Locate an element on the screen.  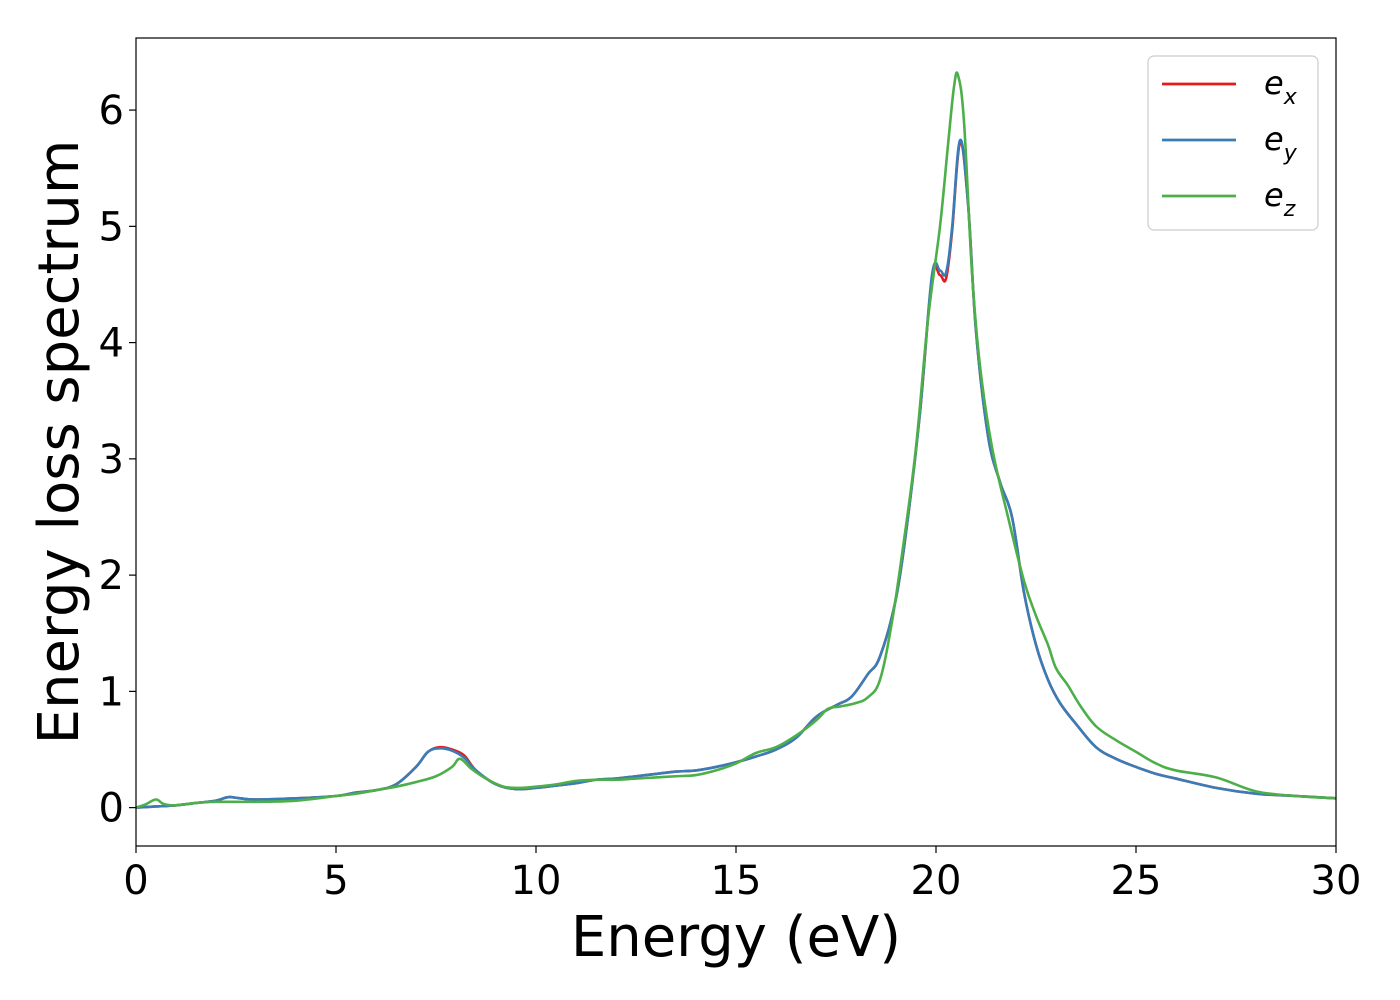
x-tick-label: 25 is located at coordinates (1136, 881).